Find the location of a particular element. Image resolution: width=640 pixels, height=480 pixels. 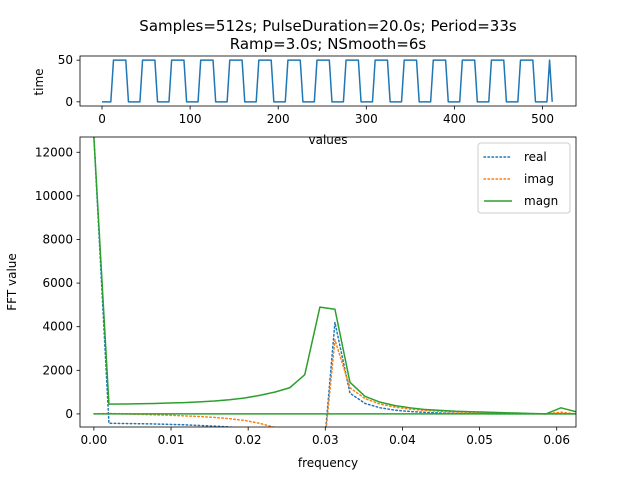

x-tick-label: 0.00 is located at coordinates (94, 440).